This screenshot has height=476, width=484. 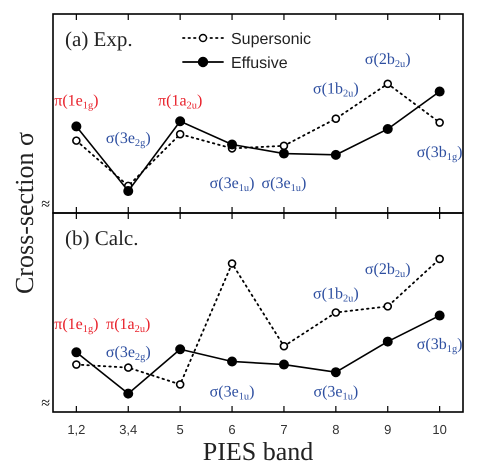 I want to click on x-tick-label: 7, so click(x=284, y=429).